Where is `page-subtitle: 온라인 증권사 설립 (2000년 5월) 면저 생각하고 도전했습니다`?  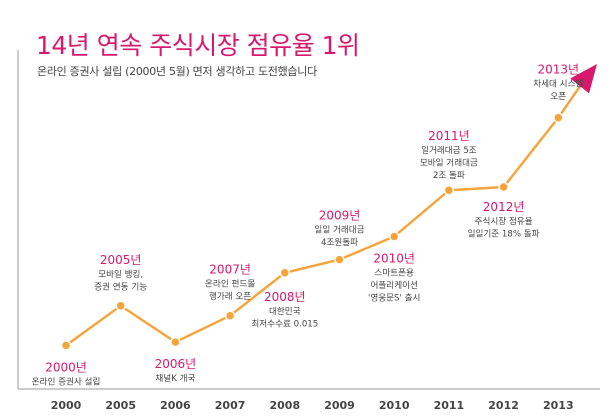 page-subtitle: 온라인 증권사 설립 (2000년 5월) 면저 생각하고 도전했습니다 is located at coordinates (177, 71).